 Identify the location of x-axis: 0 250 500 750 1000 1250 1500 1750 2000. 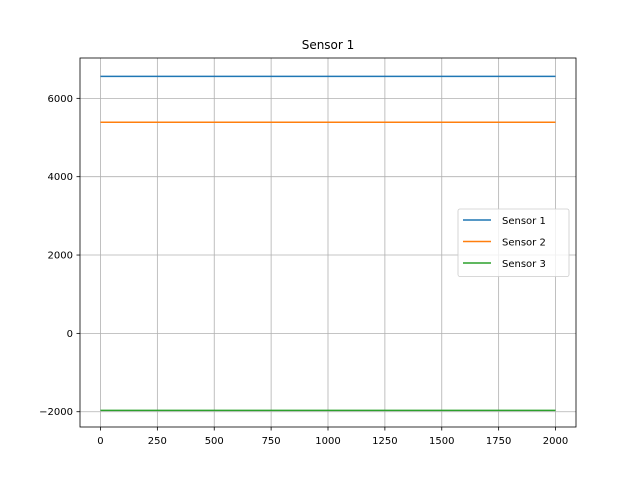
(332, 437).